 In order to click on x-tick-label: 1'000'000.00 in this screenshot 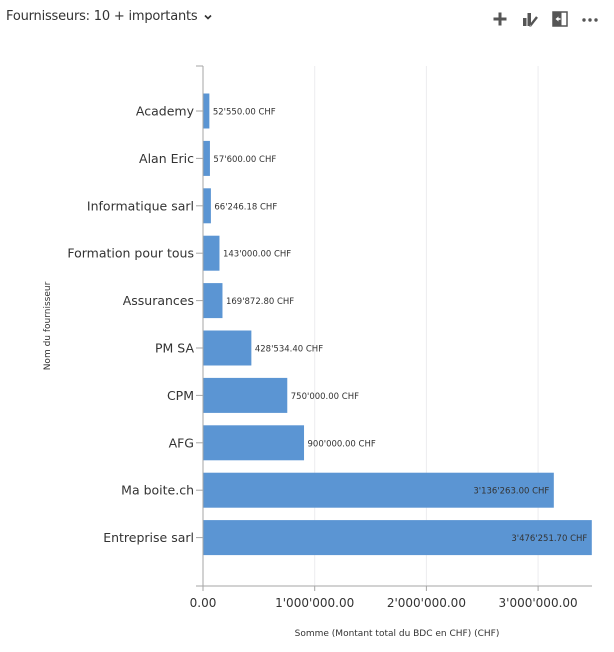, I will do `click(314, 603)`.